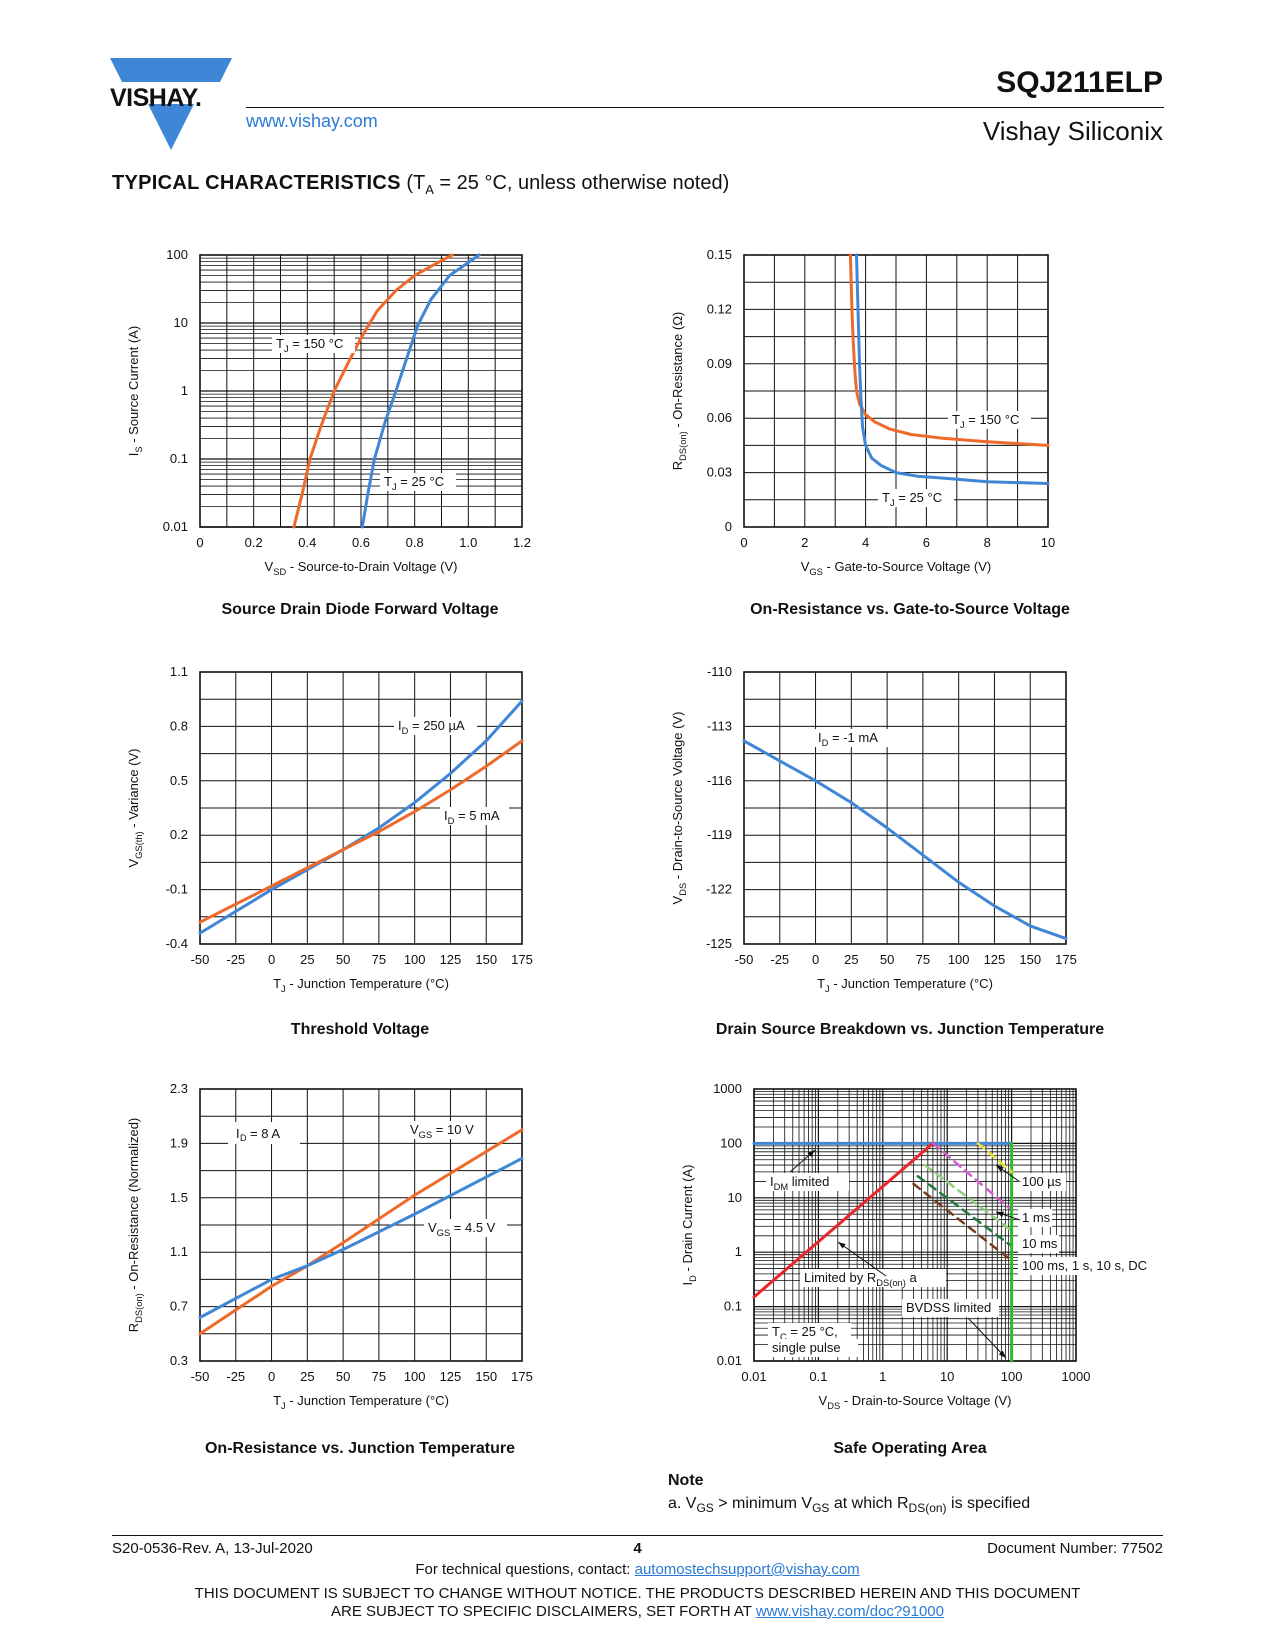 The width and height of the screenshot is (1275, 1650). I want to click on x-tick-label: 0.1, so click(818, 1376).